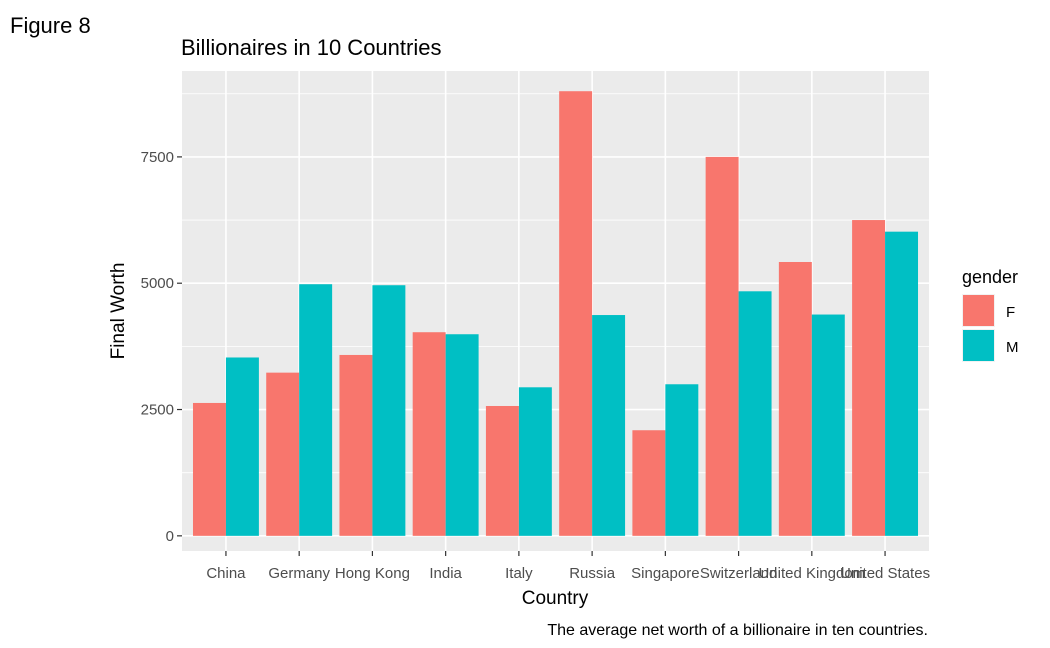  Describe the element at coordinates (649, 483) in the screenshot. I see `bar-f-singapore` at that location.